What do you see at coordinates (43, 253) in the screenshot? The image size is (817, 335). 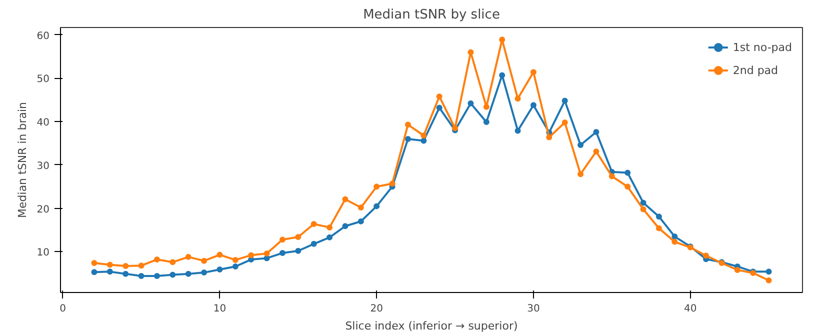 I see `y-tick-label: 10` at bounding box center [43, 253].